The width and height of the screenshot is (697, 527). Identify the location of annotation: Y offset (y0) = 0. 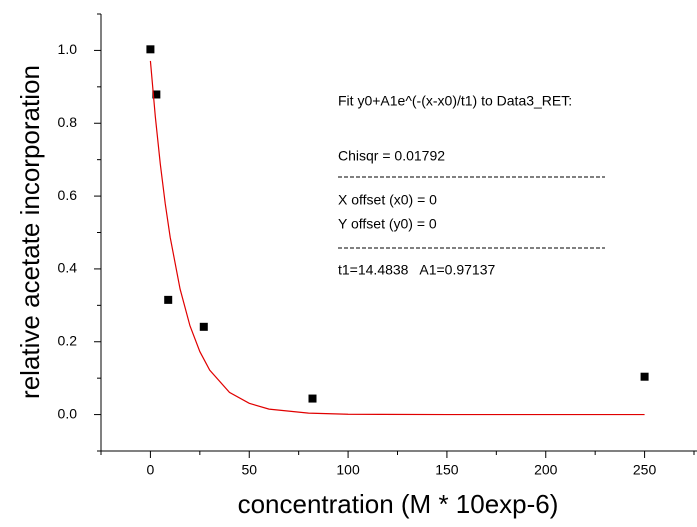
(387, 224).